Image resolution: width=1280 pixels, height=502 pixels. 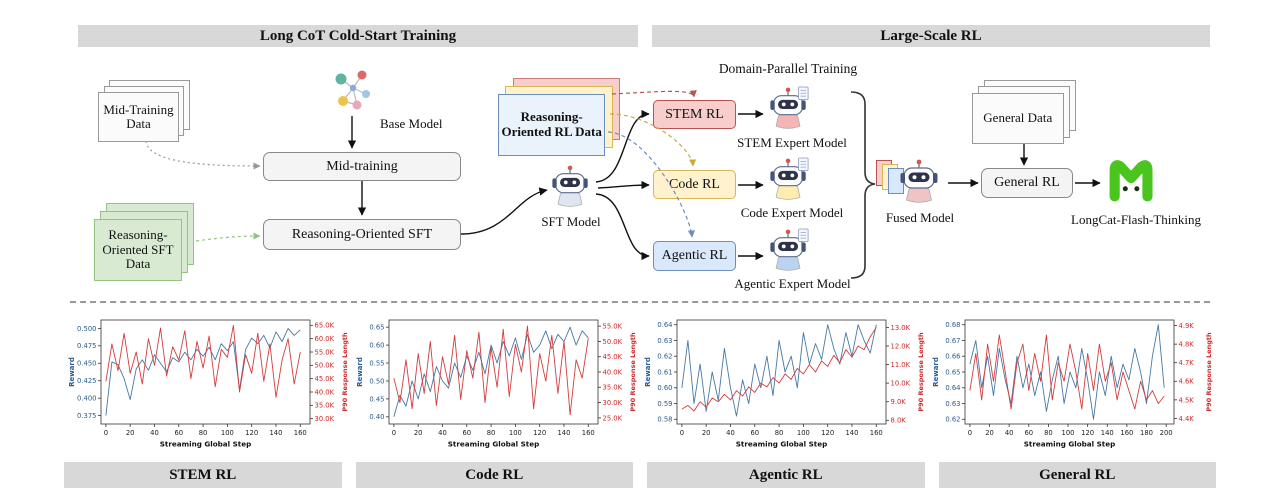 I want to click on reasoning-sft-data-docs: Reasoning-Oriented SFT Data, so click(x=144, y=242).